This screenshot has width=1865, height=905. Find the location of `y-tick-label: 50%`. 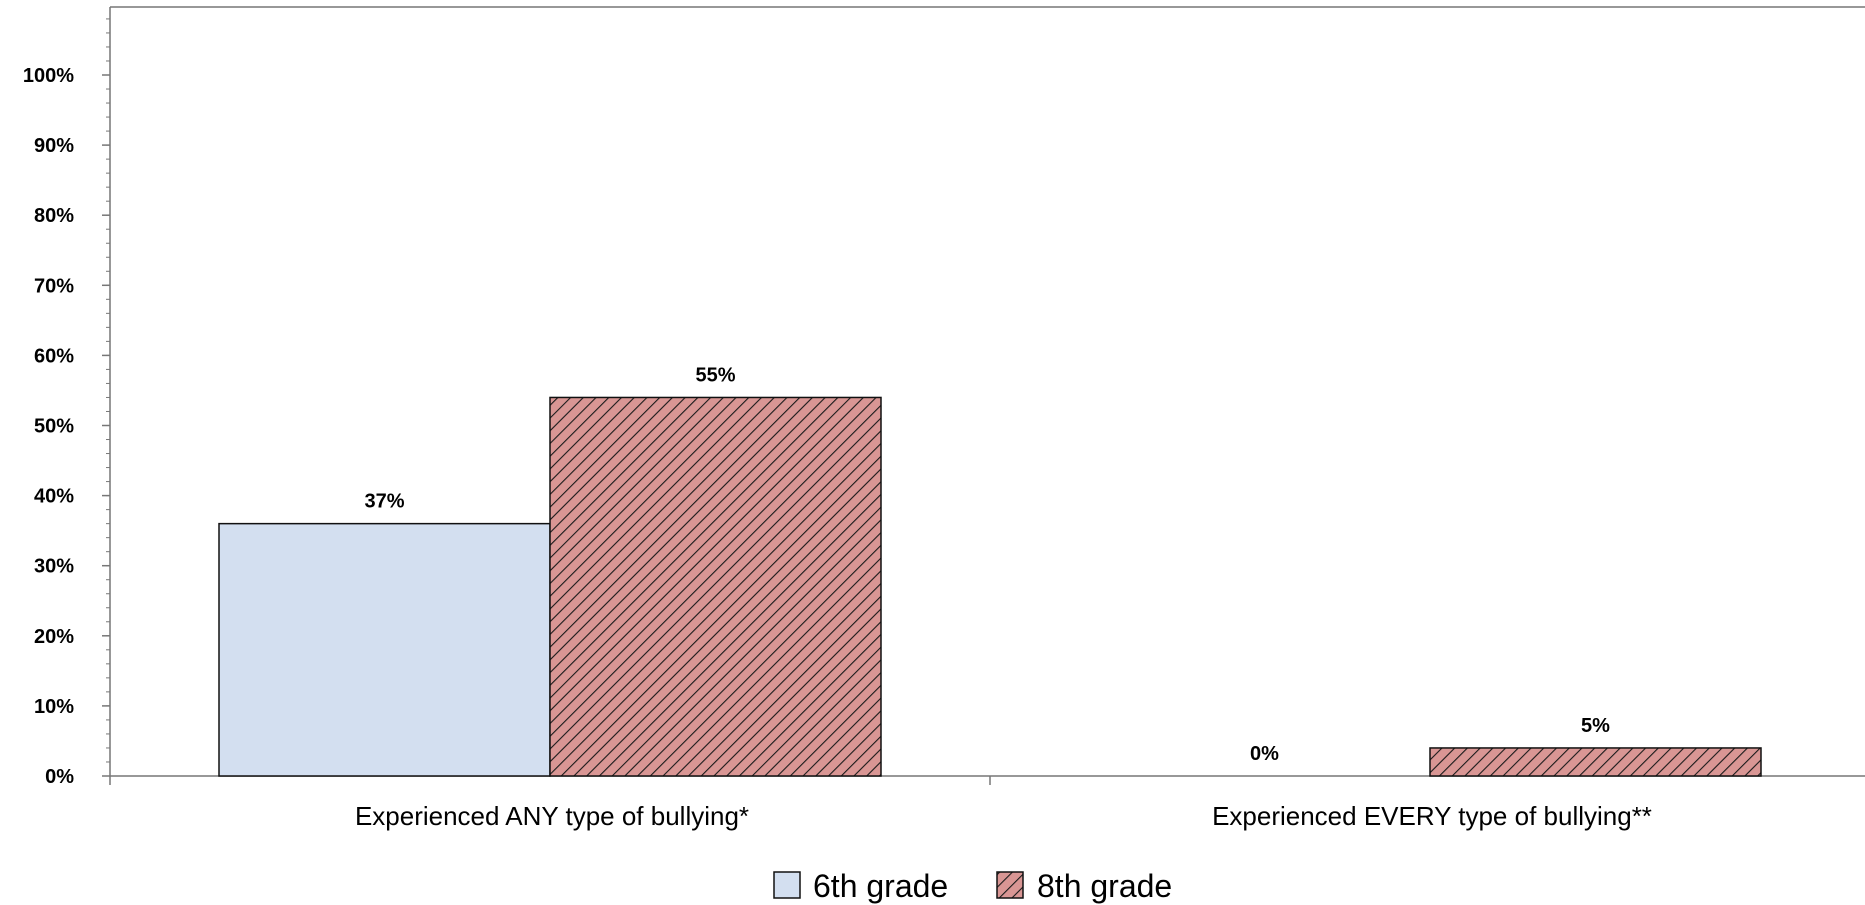

y-tick-label: 50% is located at coordinates (54, 427).